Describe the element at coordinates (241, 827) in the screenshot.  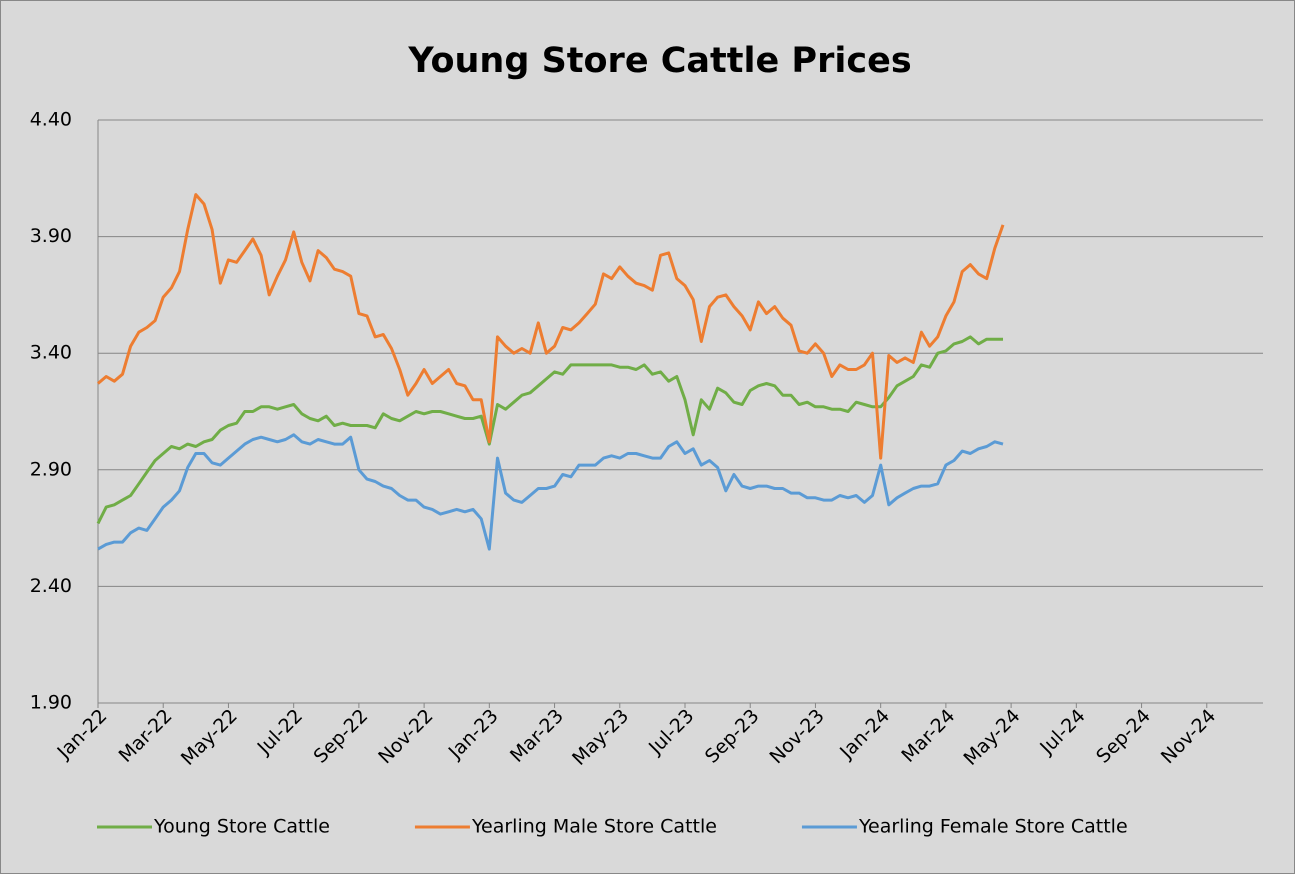
I see `legend-label: Young Store Cattle` at that location.